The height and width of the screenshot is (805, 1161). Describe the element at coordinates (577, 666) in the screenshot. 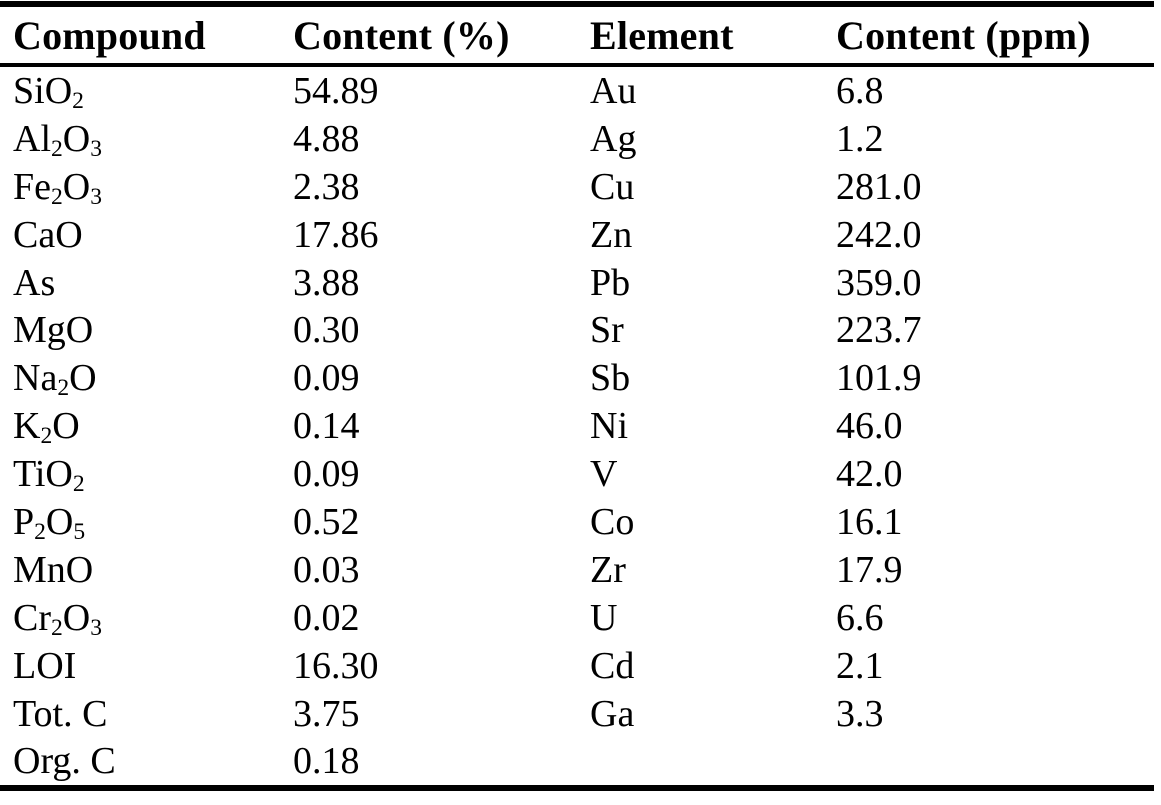

I see `table-row: LOI 16.30 Cd 2.1` at that location.